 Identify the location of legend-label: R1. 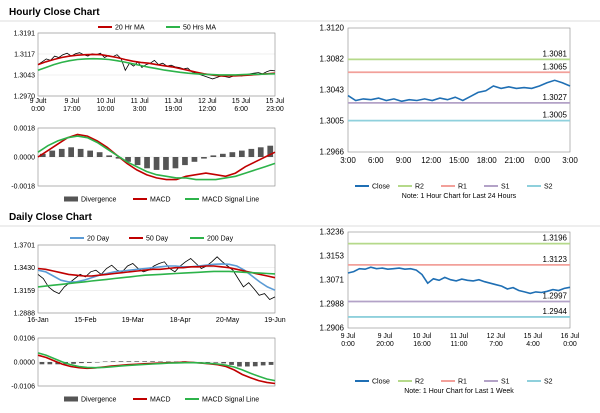
(462, 382).